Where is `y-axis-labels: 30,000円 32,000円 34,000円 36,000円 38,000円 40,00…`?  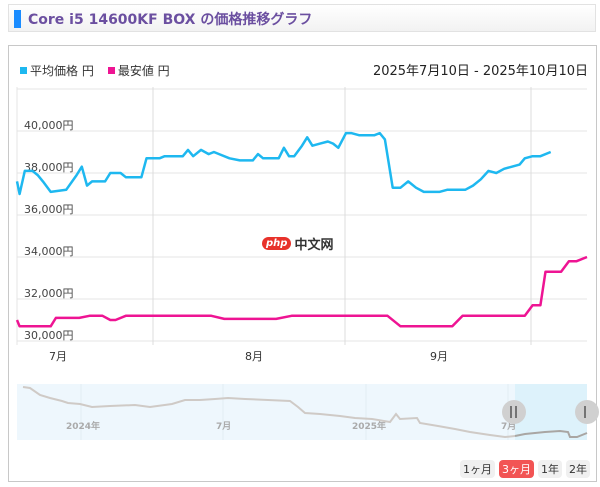 y-axis-labels: 30,000円 32,000円 34,000円 36,000円 38,000円 40,00… is located at coordinates (49, 230).